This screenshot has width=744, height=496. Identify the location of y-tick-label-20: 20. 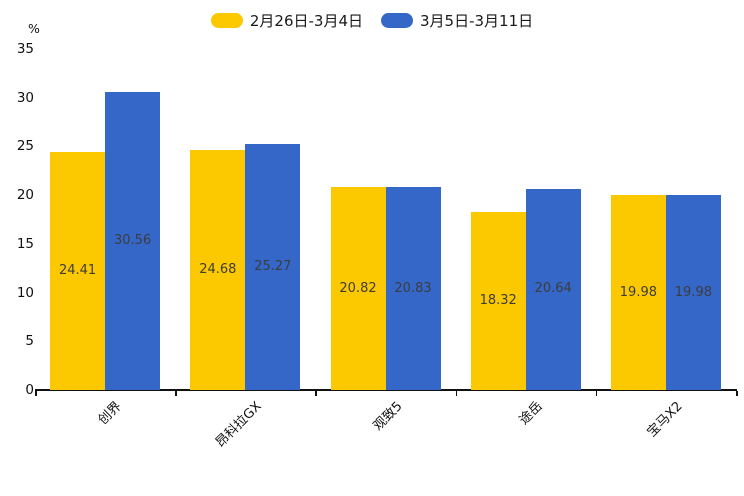
(25, 195).